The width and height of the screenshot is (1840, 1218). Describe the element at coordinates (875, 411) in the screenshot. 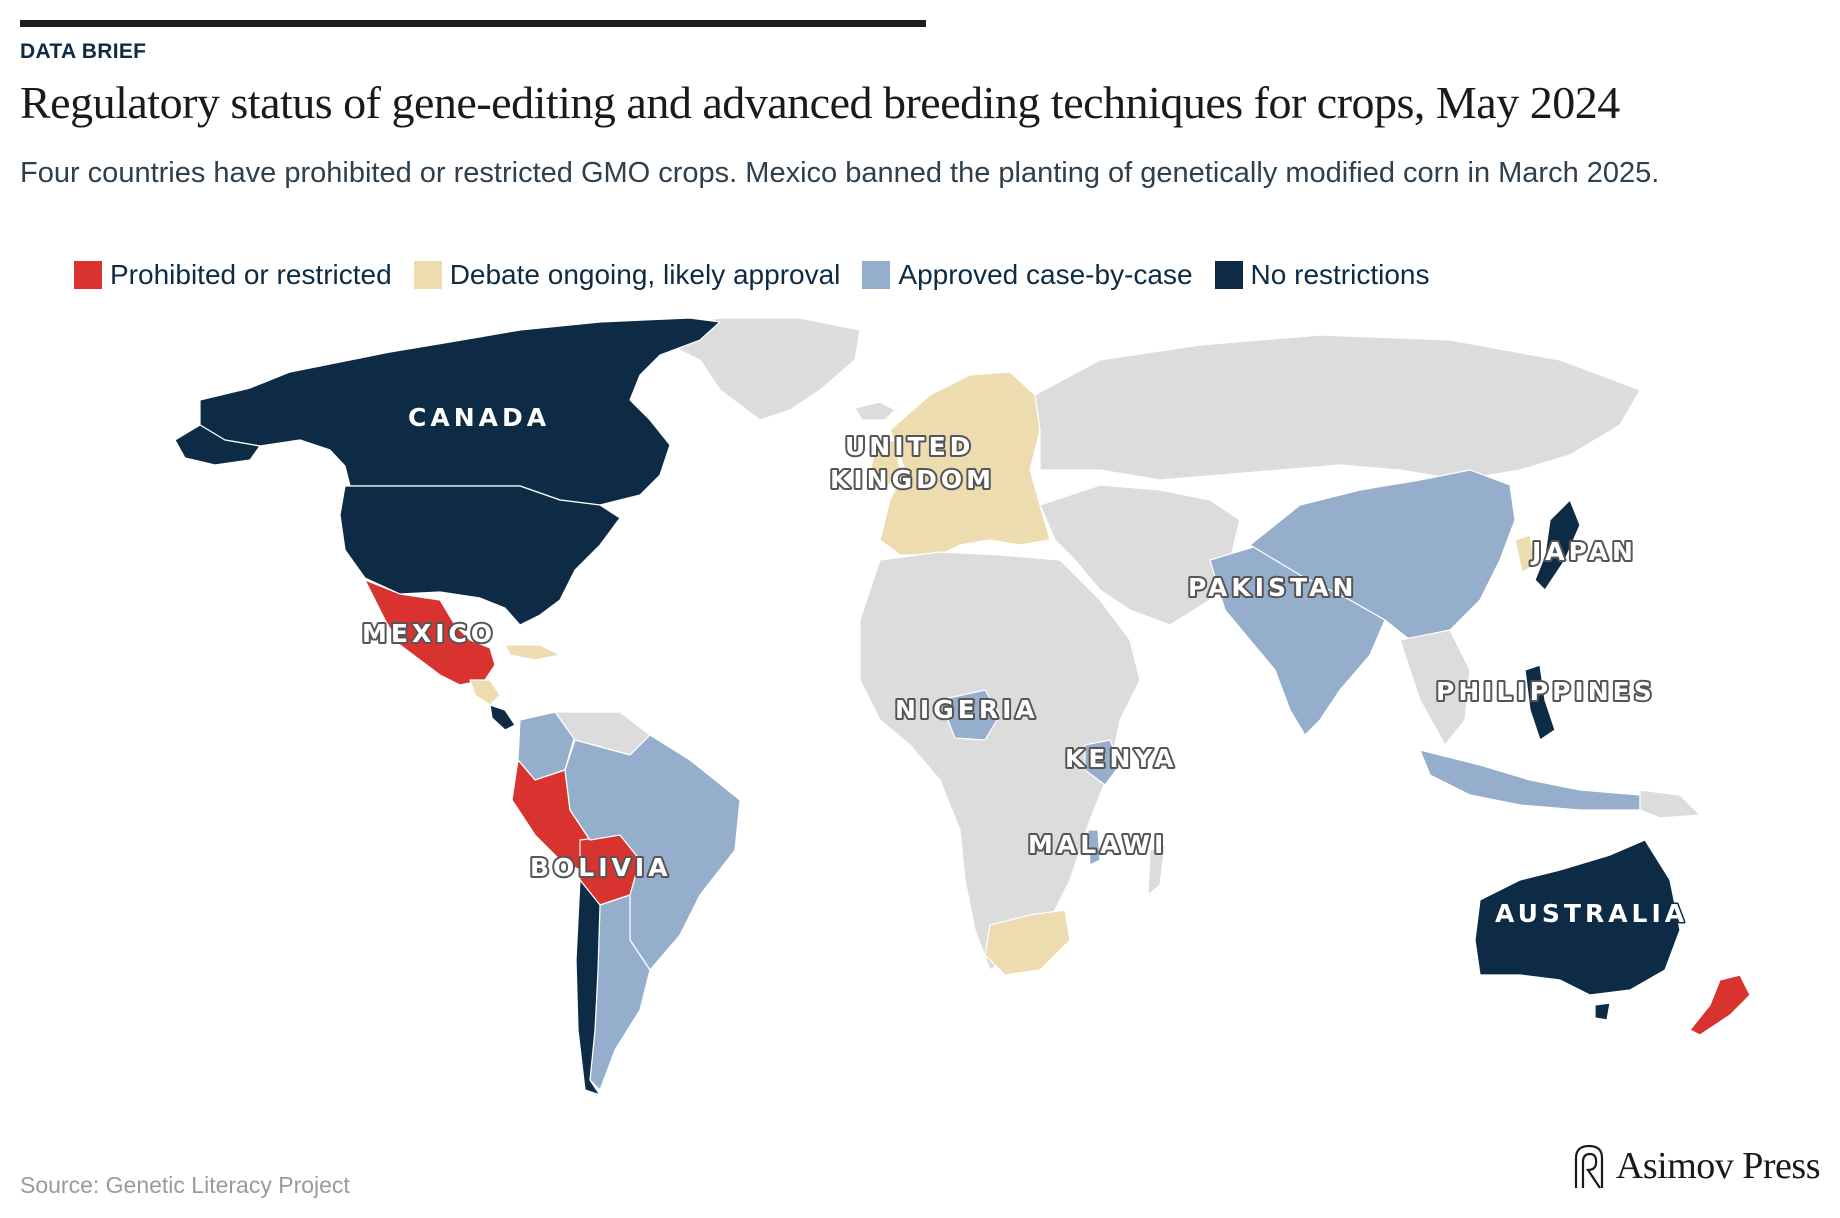

I see `region-iceland` at that location.